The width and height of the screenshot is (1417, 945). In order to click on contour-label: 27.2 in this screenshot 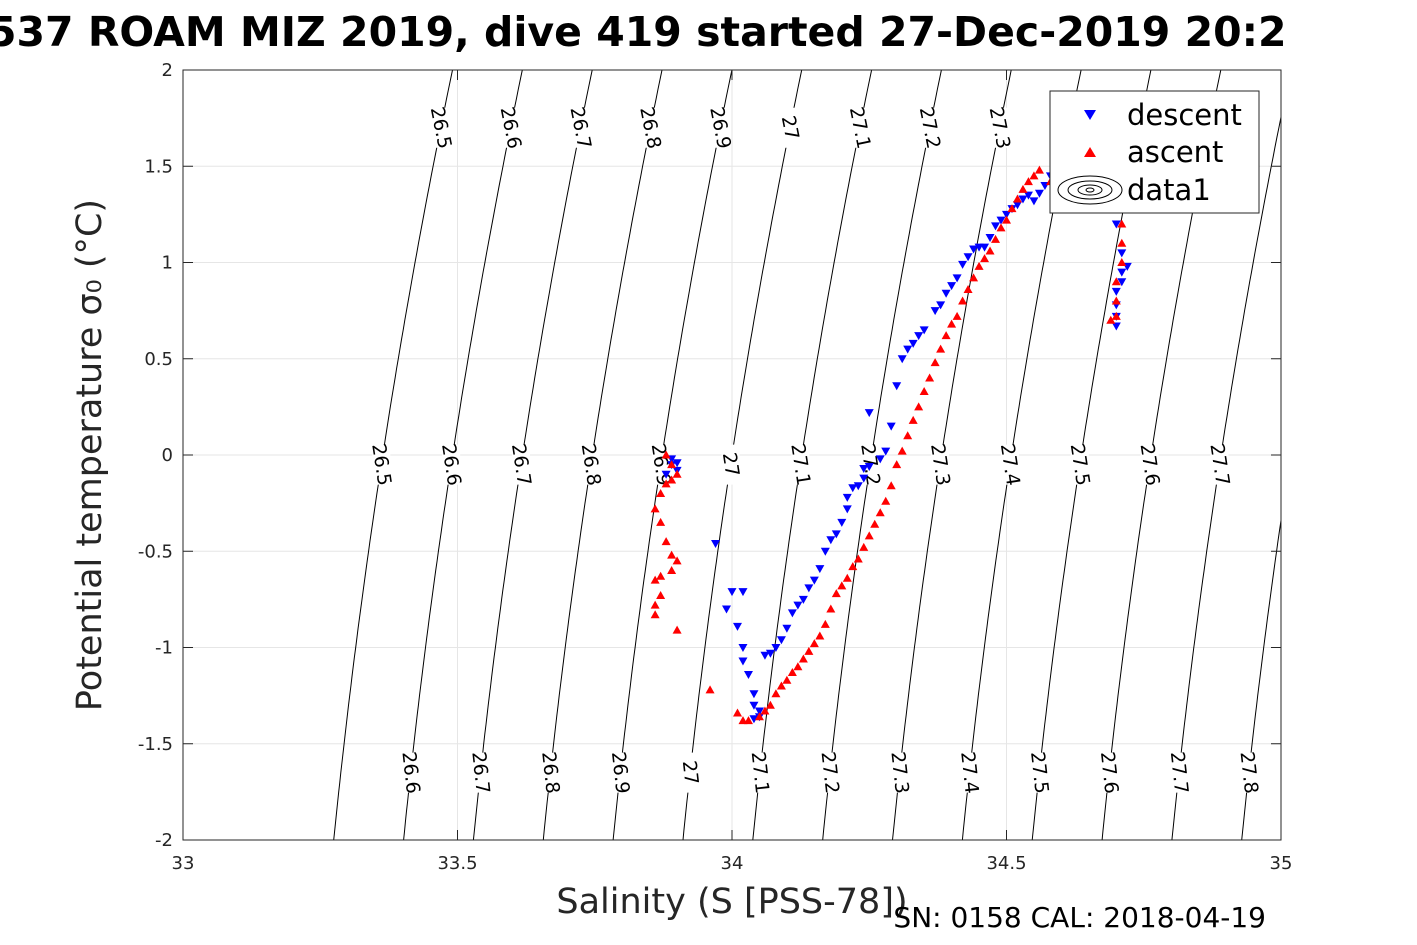, I will do `click(830, 772)`.